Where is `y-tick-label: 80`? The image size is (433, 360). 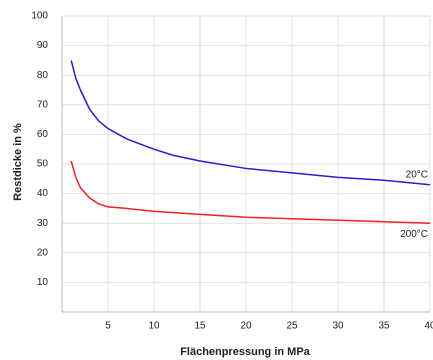 y-tick-label: 80 is located at coordinates (43, 75).